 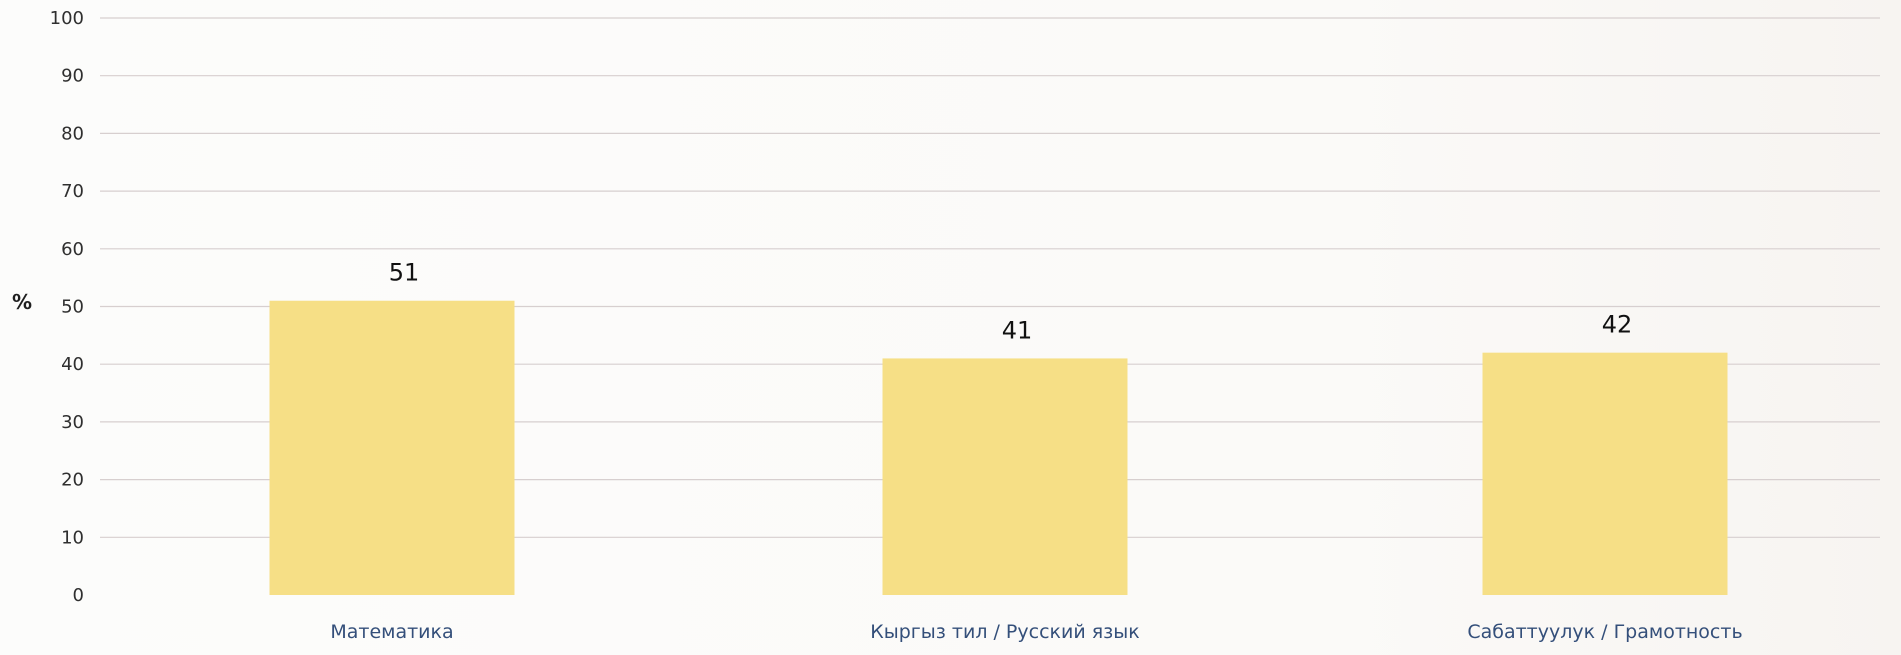 I want to click on category-label-2: Кыргыз тил / Русский язык, so click(x=1005, y=632).